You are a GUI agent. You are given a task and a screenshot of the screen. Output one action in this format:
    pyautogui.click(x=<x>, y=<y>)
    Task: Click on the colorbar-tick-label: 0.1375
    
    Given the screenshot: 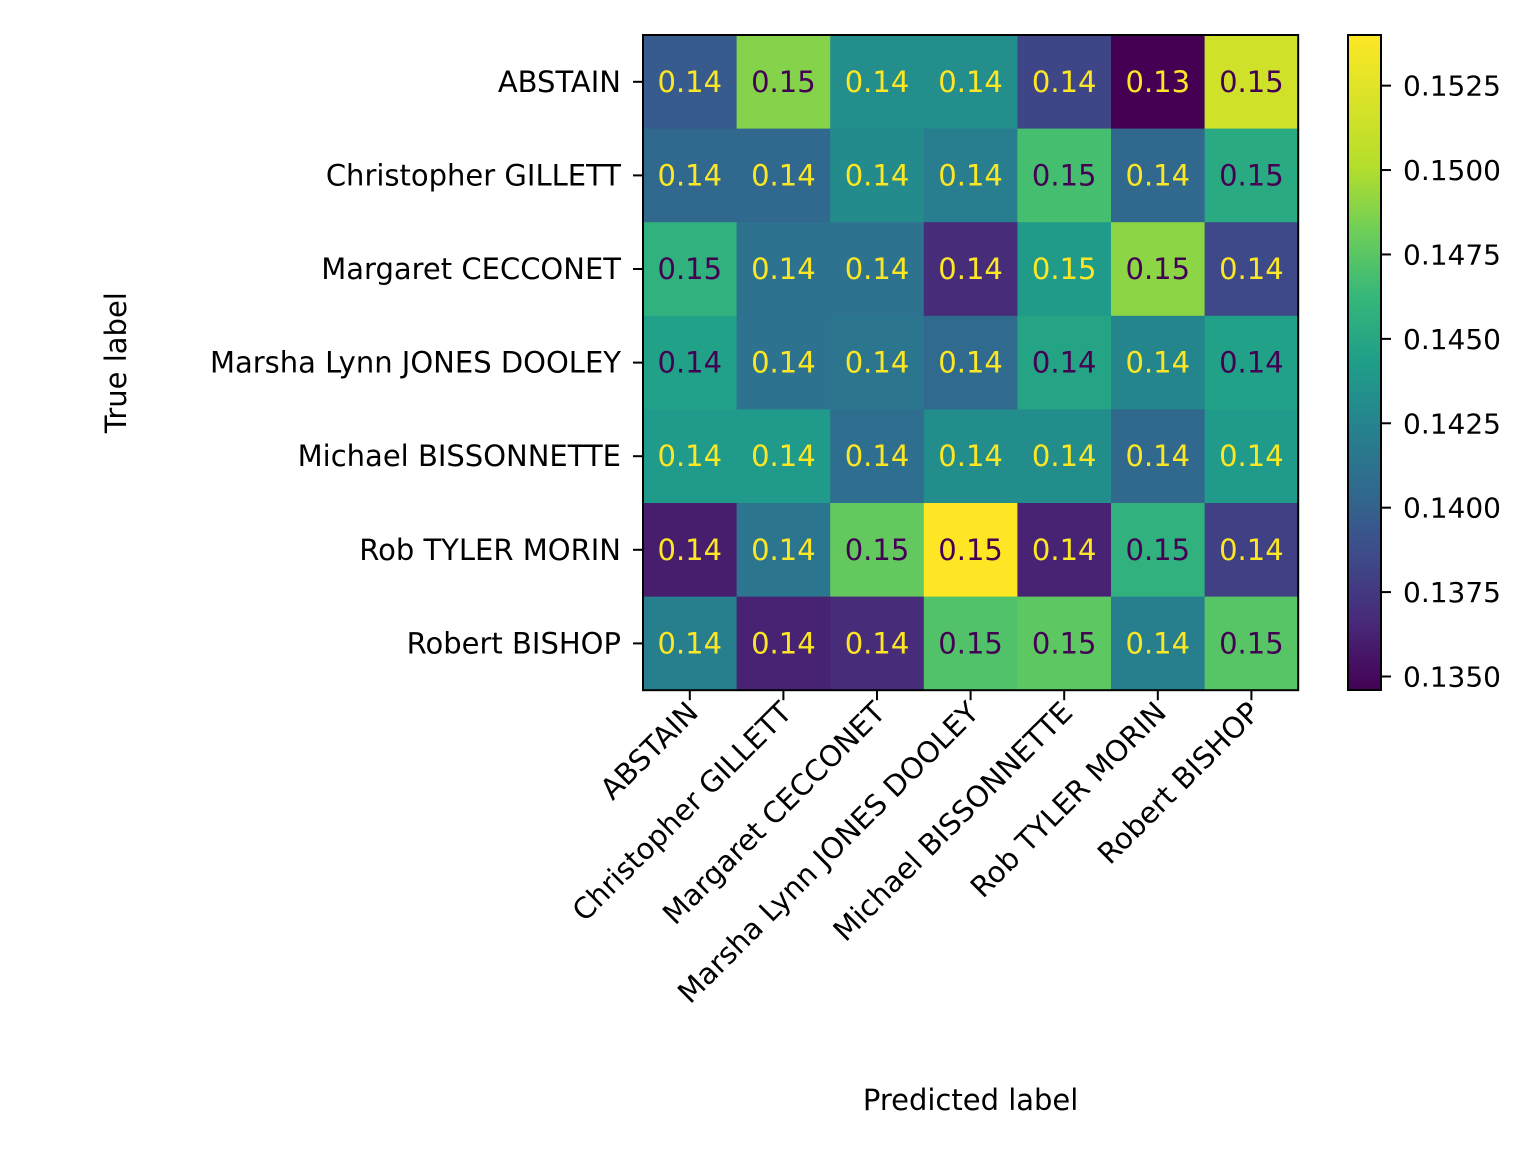 What is the action you would take?
    pyautogui.click(x=1452, y=592)
    